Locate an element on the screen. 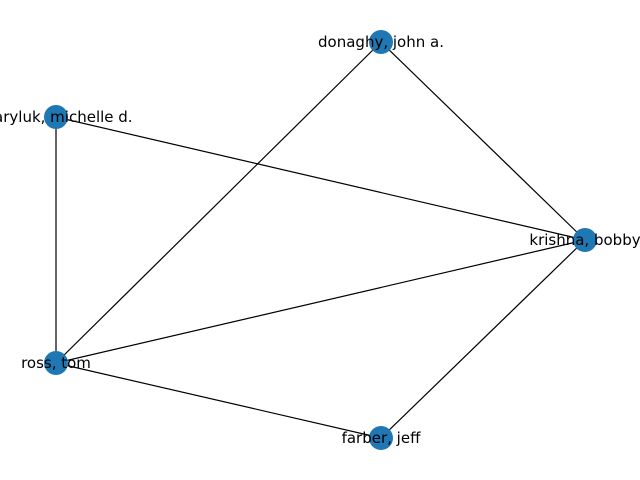 Image resolution: width=640 pixels, height=480 pixels. node-krishna is located at coordinates (585, 240).